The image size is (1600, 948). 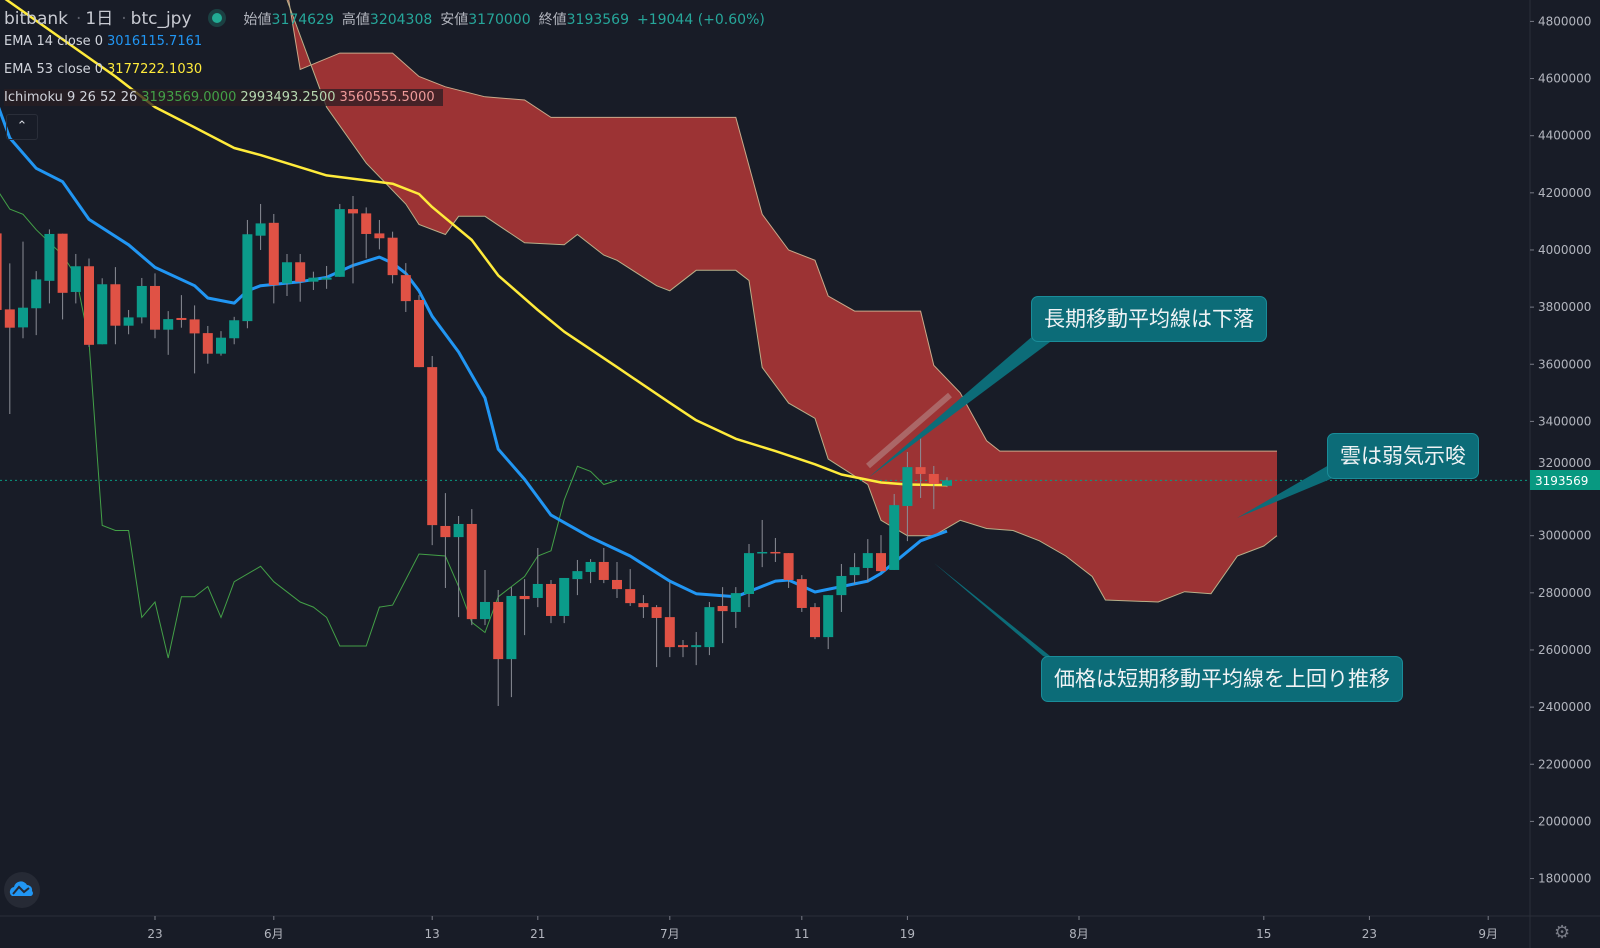 I want to click on callout-cloud: 雲は弱気示唆, so click(x=1403, y=456).